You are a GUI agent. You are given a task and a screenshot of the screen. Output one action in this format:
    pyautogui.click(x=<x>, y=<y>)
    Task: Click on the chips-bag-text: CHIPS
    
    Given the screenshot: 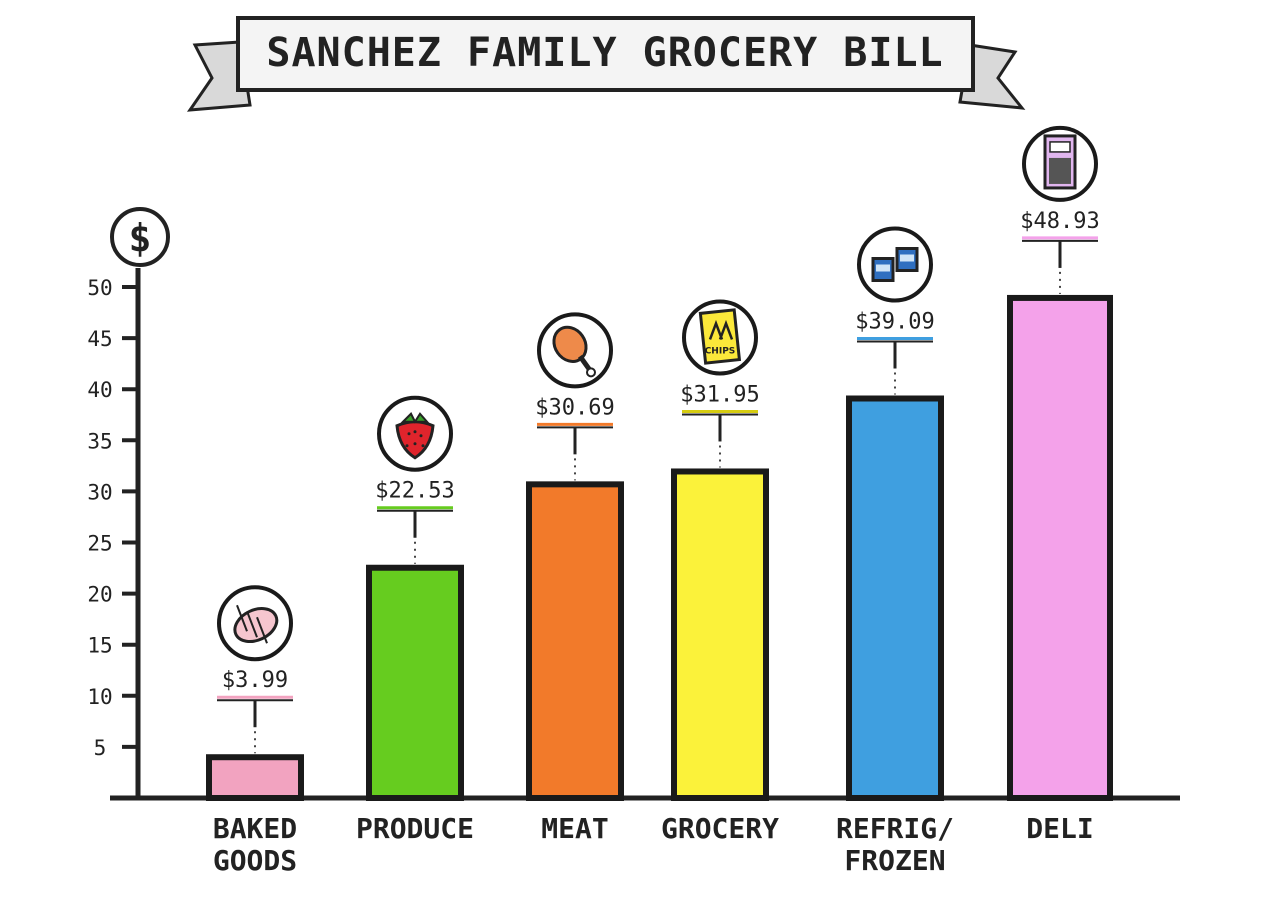 What is the action you would take?
    pyautogui.click(x=720, y=351)
    